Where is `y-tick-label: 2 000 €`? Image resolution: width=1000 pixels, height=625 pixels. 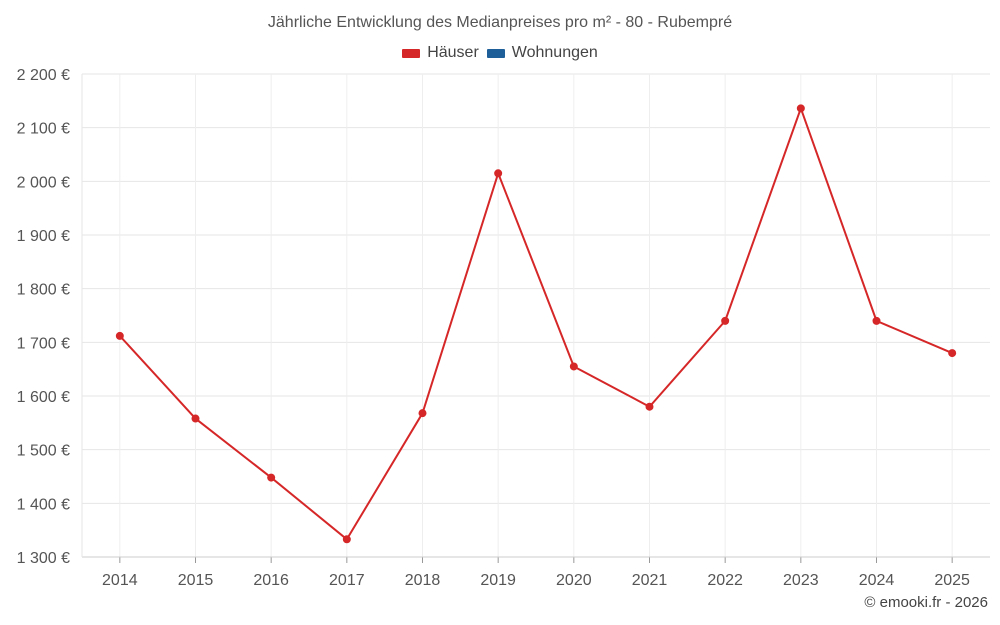
y-tick-label: 2 000 € is located at coordinates (43, 182).